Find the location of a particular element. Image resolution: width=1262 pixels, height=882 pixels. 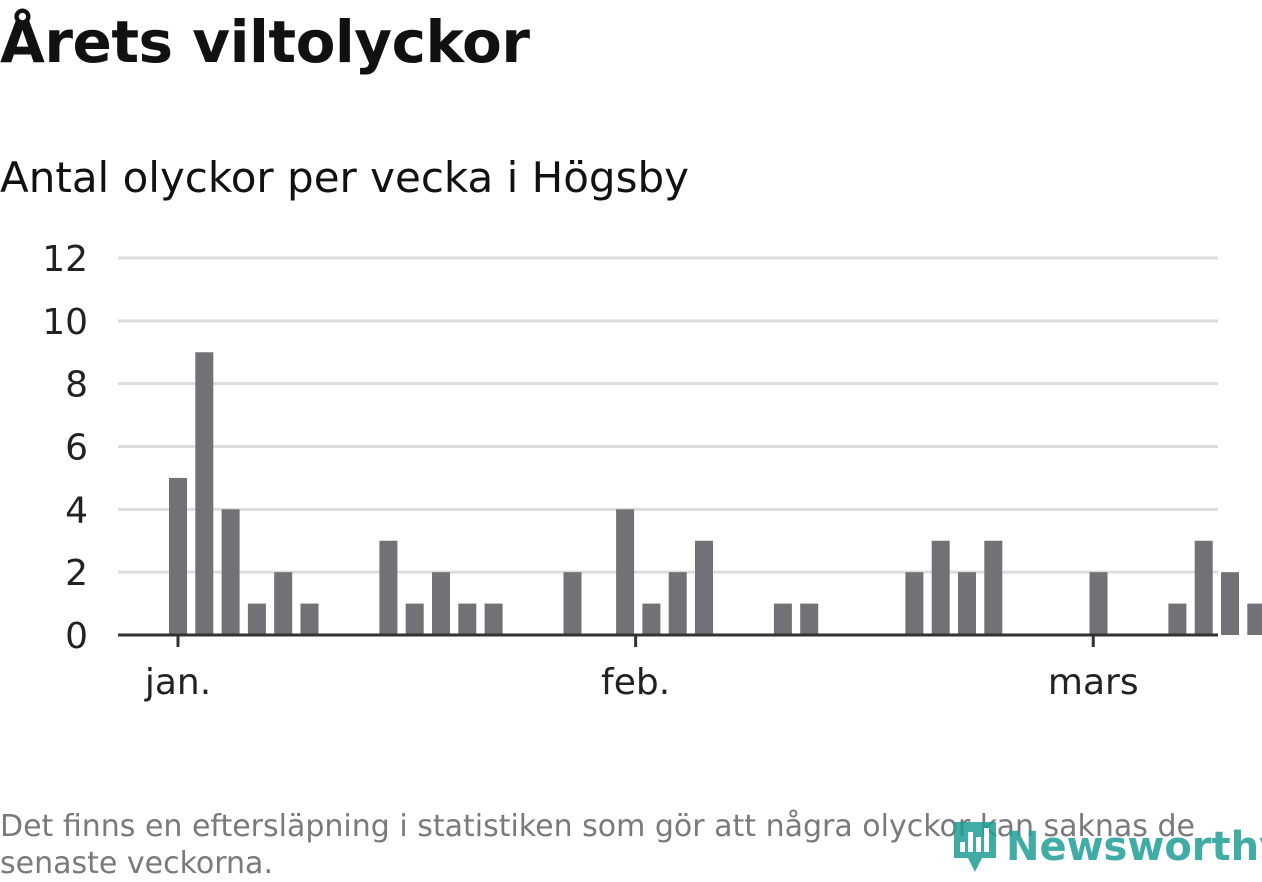

bar-chart-pin-icon is located at coordinates (975, 847).